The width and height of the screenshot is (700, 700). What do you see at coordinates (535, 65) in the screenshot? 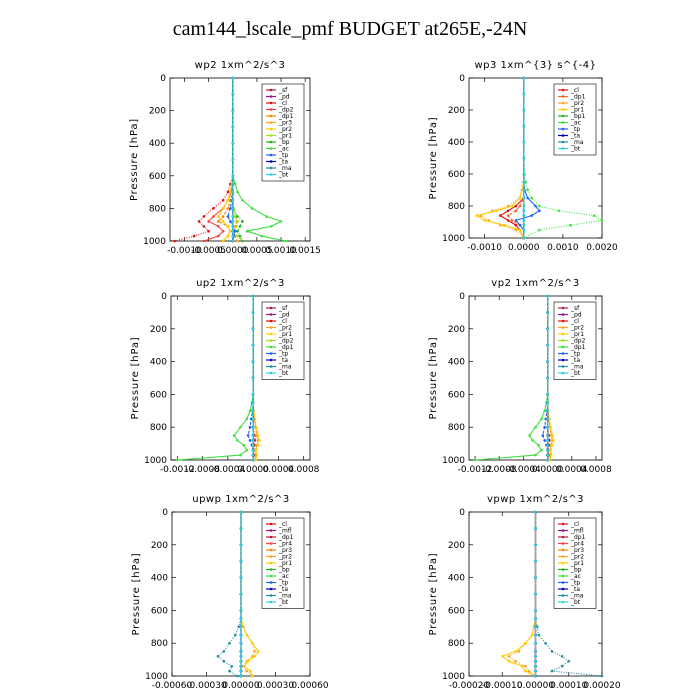
I see `panel-title: wp3 1xm^{3} s^{-4}` at bounding box center [535, 65].